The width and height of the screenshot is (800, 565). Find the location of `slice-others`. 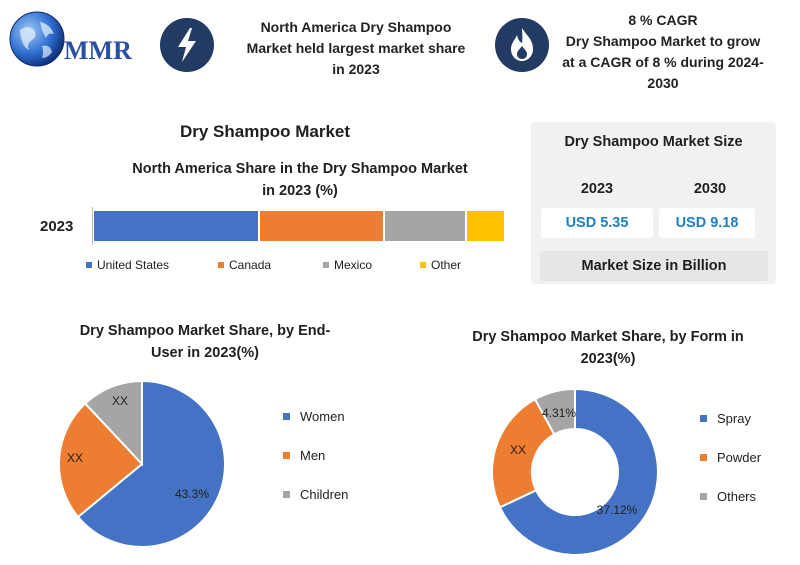

slice-others is located at coordinates (554, 411).